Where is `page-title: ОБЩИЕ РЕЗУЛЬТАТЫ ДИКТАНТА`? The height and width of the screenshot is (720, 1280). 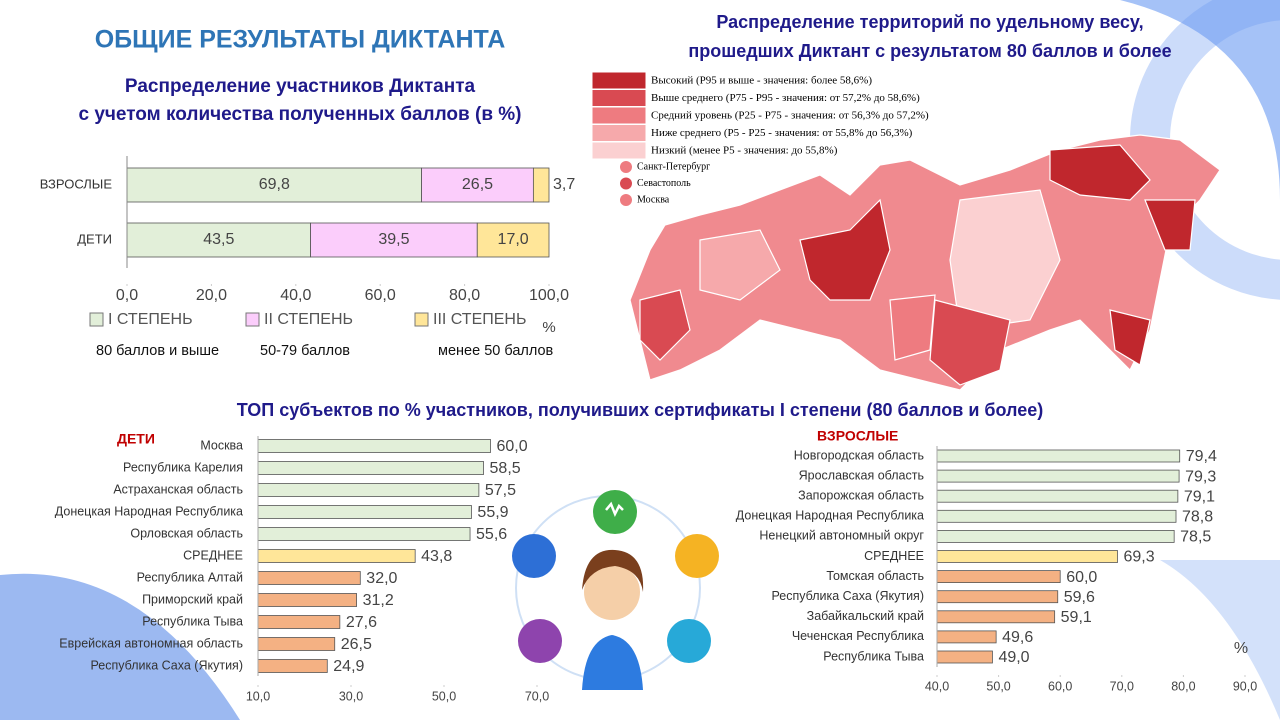
page-title: ОБЩИЕ РЕЗУЛЬТАТЫ ДИКТАНТА is located at coordinates (300, 40).